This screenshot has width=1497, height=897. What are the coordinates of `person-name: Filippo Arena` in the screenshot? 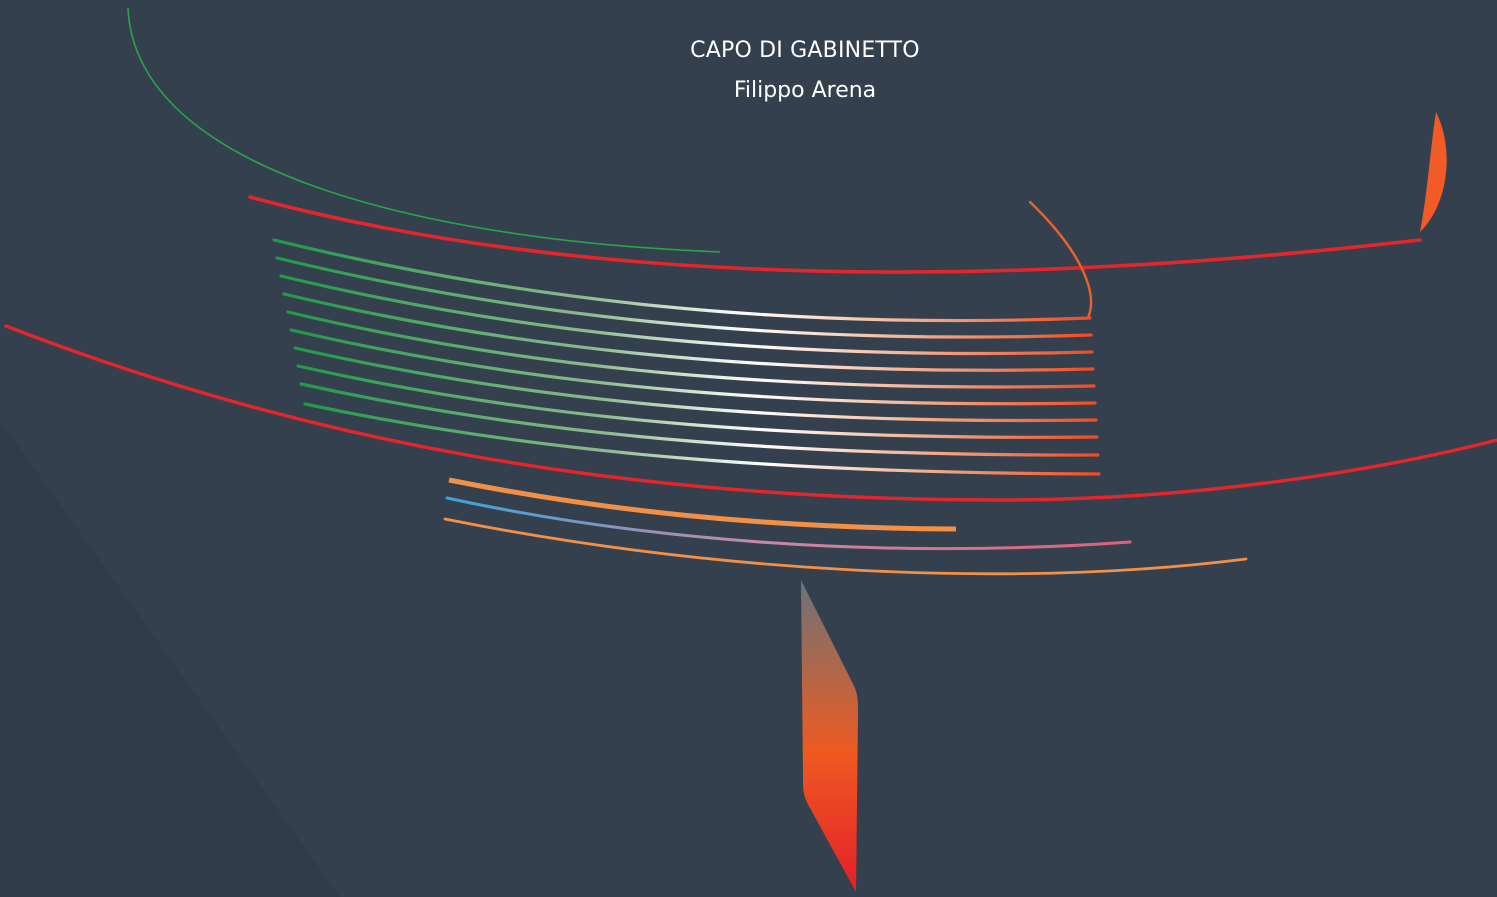 It's located at (805, 90).